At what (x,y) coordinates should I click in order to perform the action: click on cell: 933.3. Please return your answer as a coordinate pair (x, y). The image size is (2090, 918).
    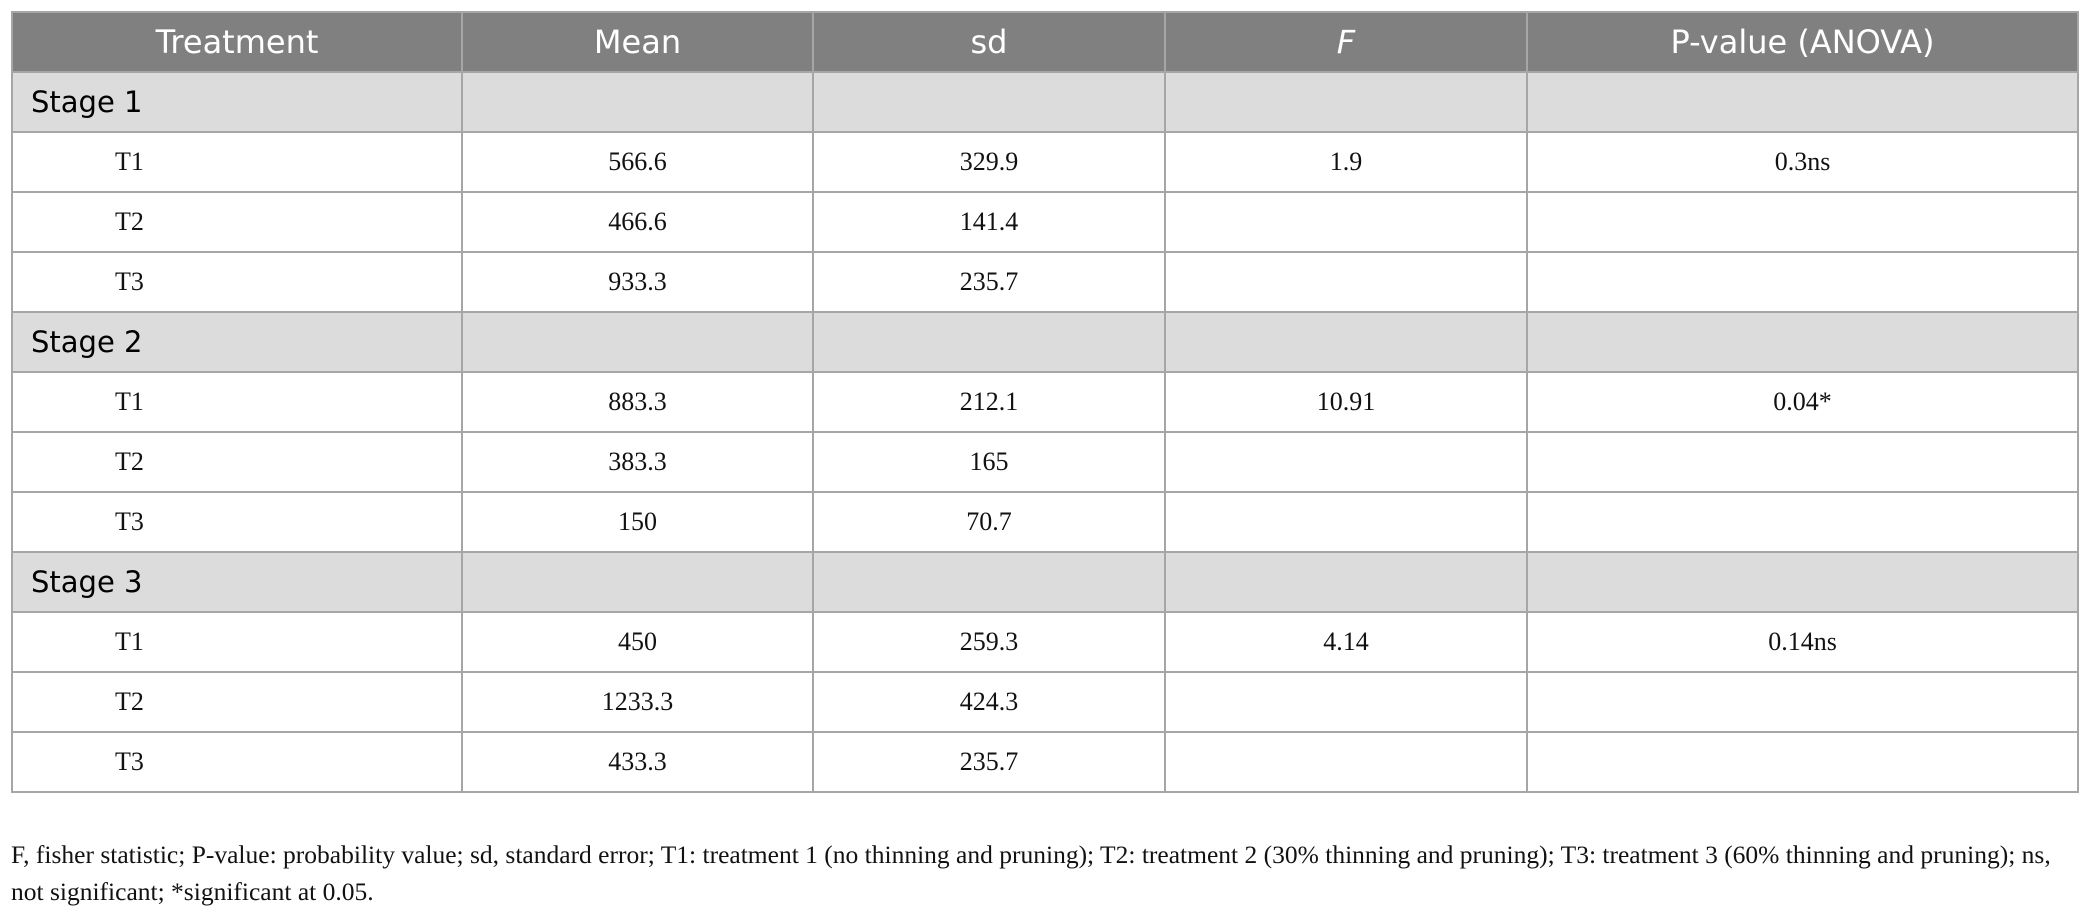
    Looking at the image, I should click on (637, 282).